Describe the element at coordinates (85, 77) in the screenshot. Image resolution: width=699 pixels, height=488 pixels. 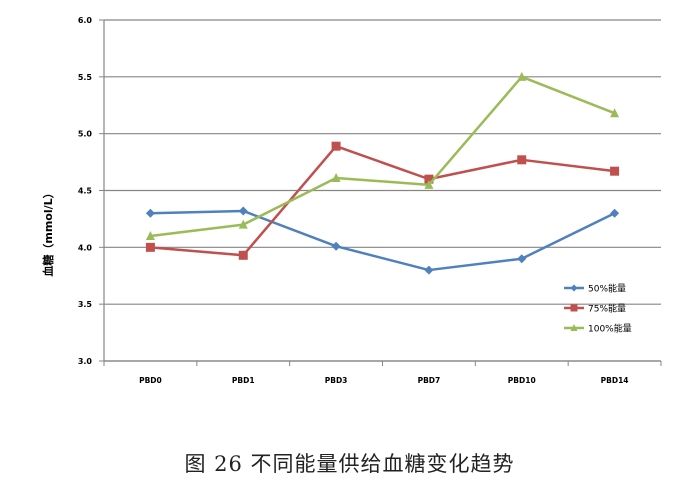
I see `y-tick-label: 5.5` at that location.